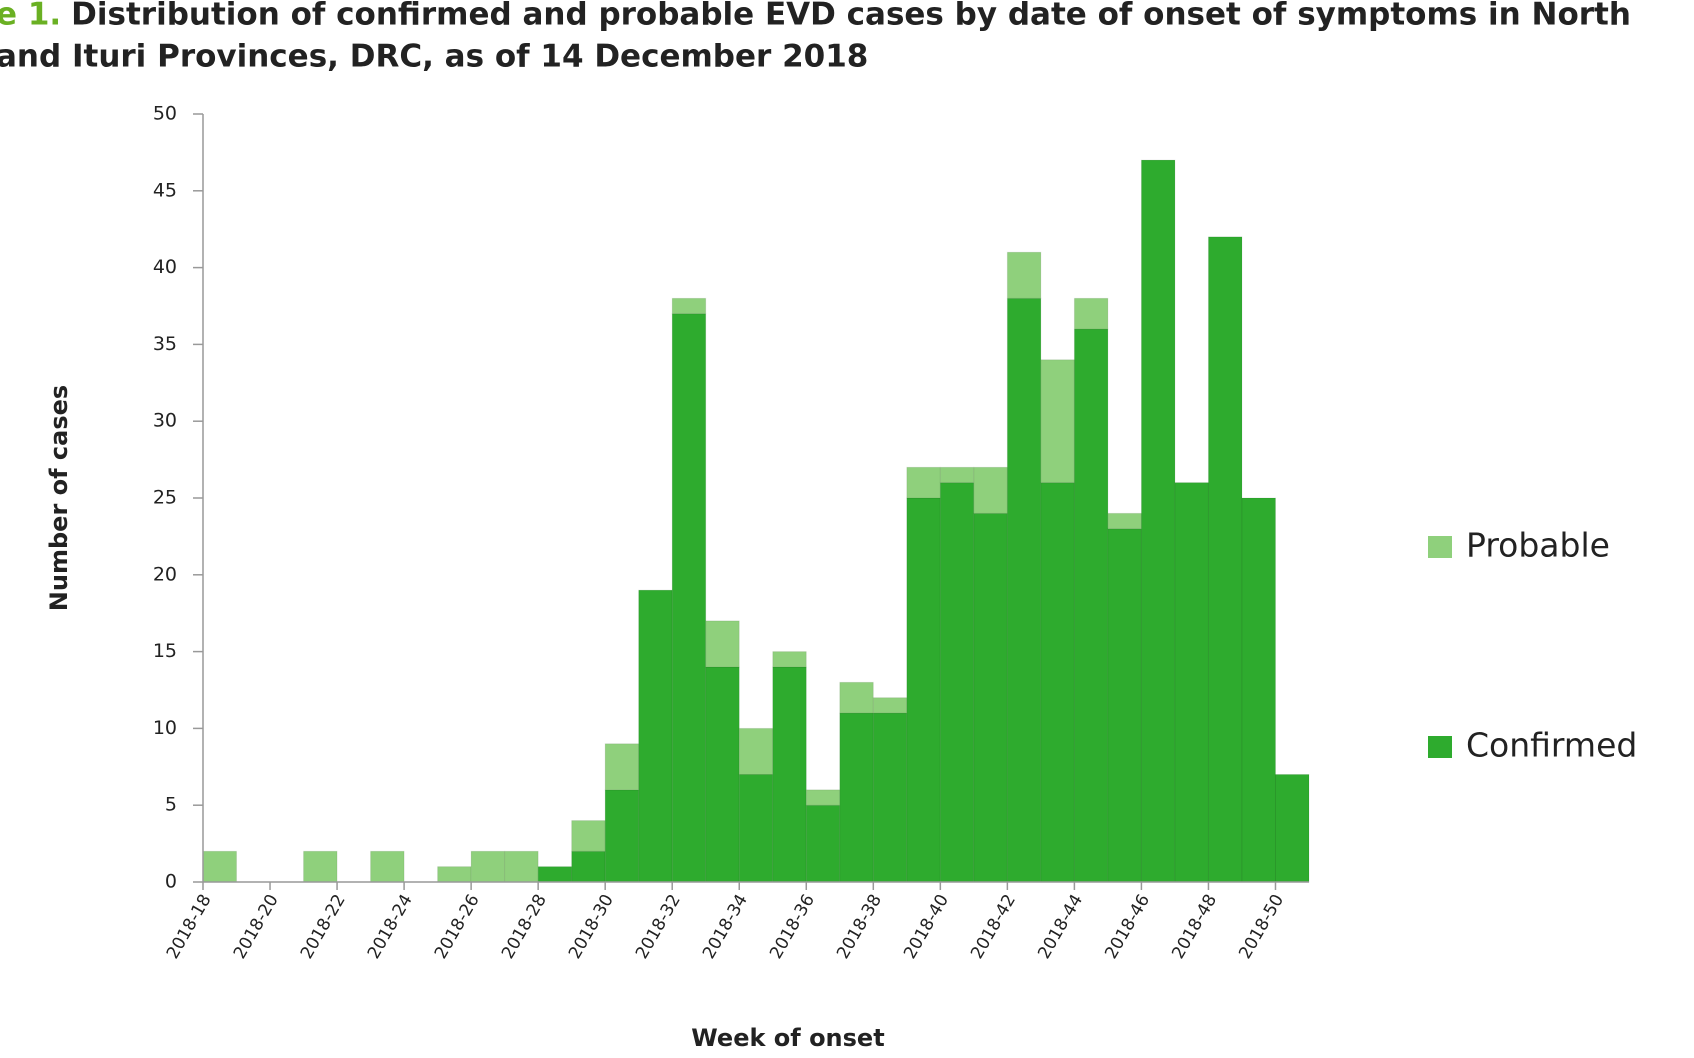 The width and height of the screenshot is (1694, 1058). What do you see at coordinates (171, 805) in the screenshot?
I see `y-tick-label: 5` at bounding box center [171, 805].